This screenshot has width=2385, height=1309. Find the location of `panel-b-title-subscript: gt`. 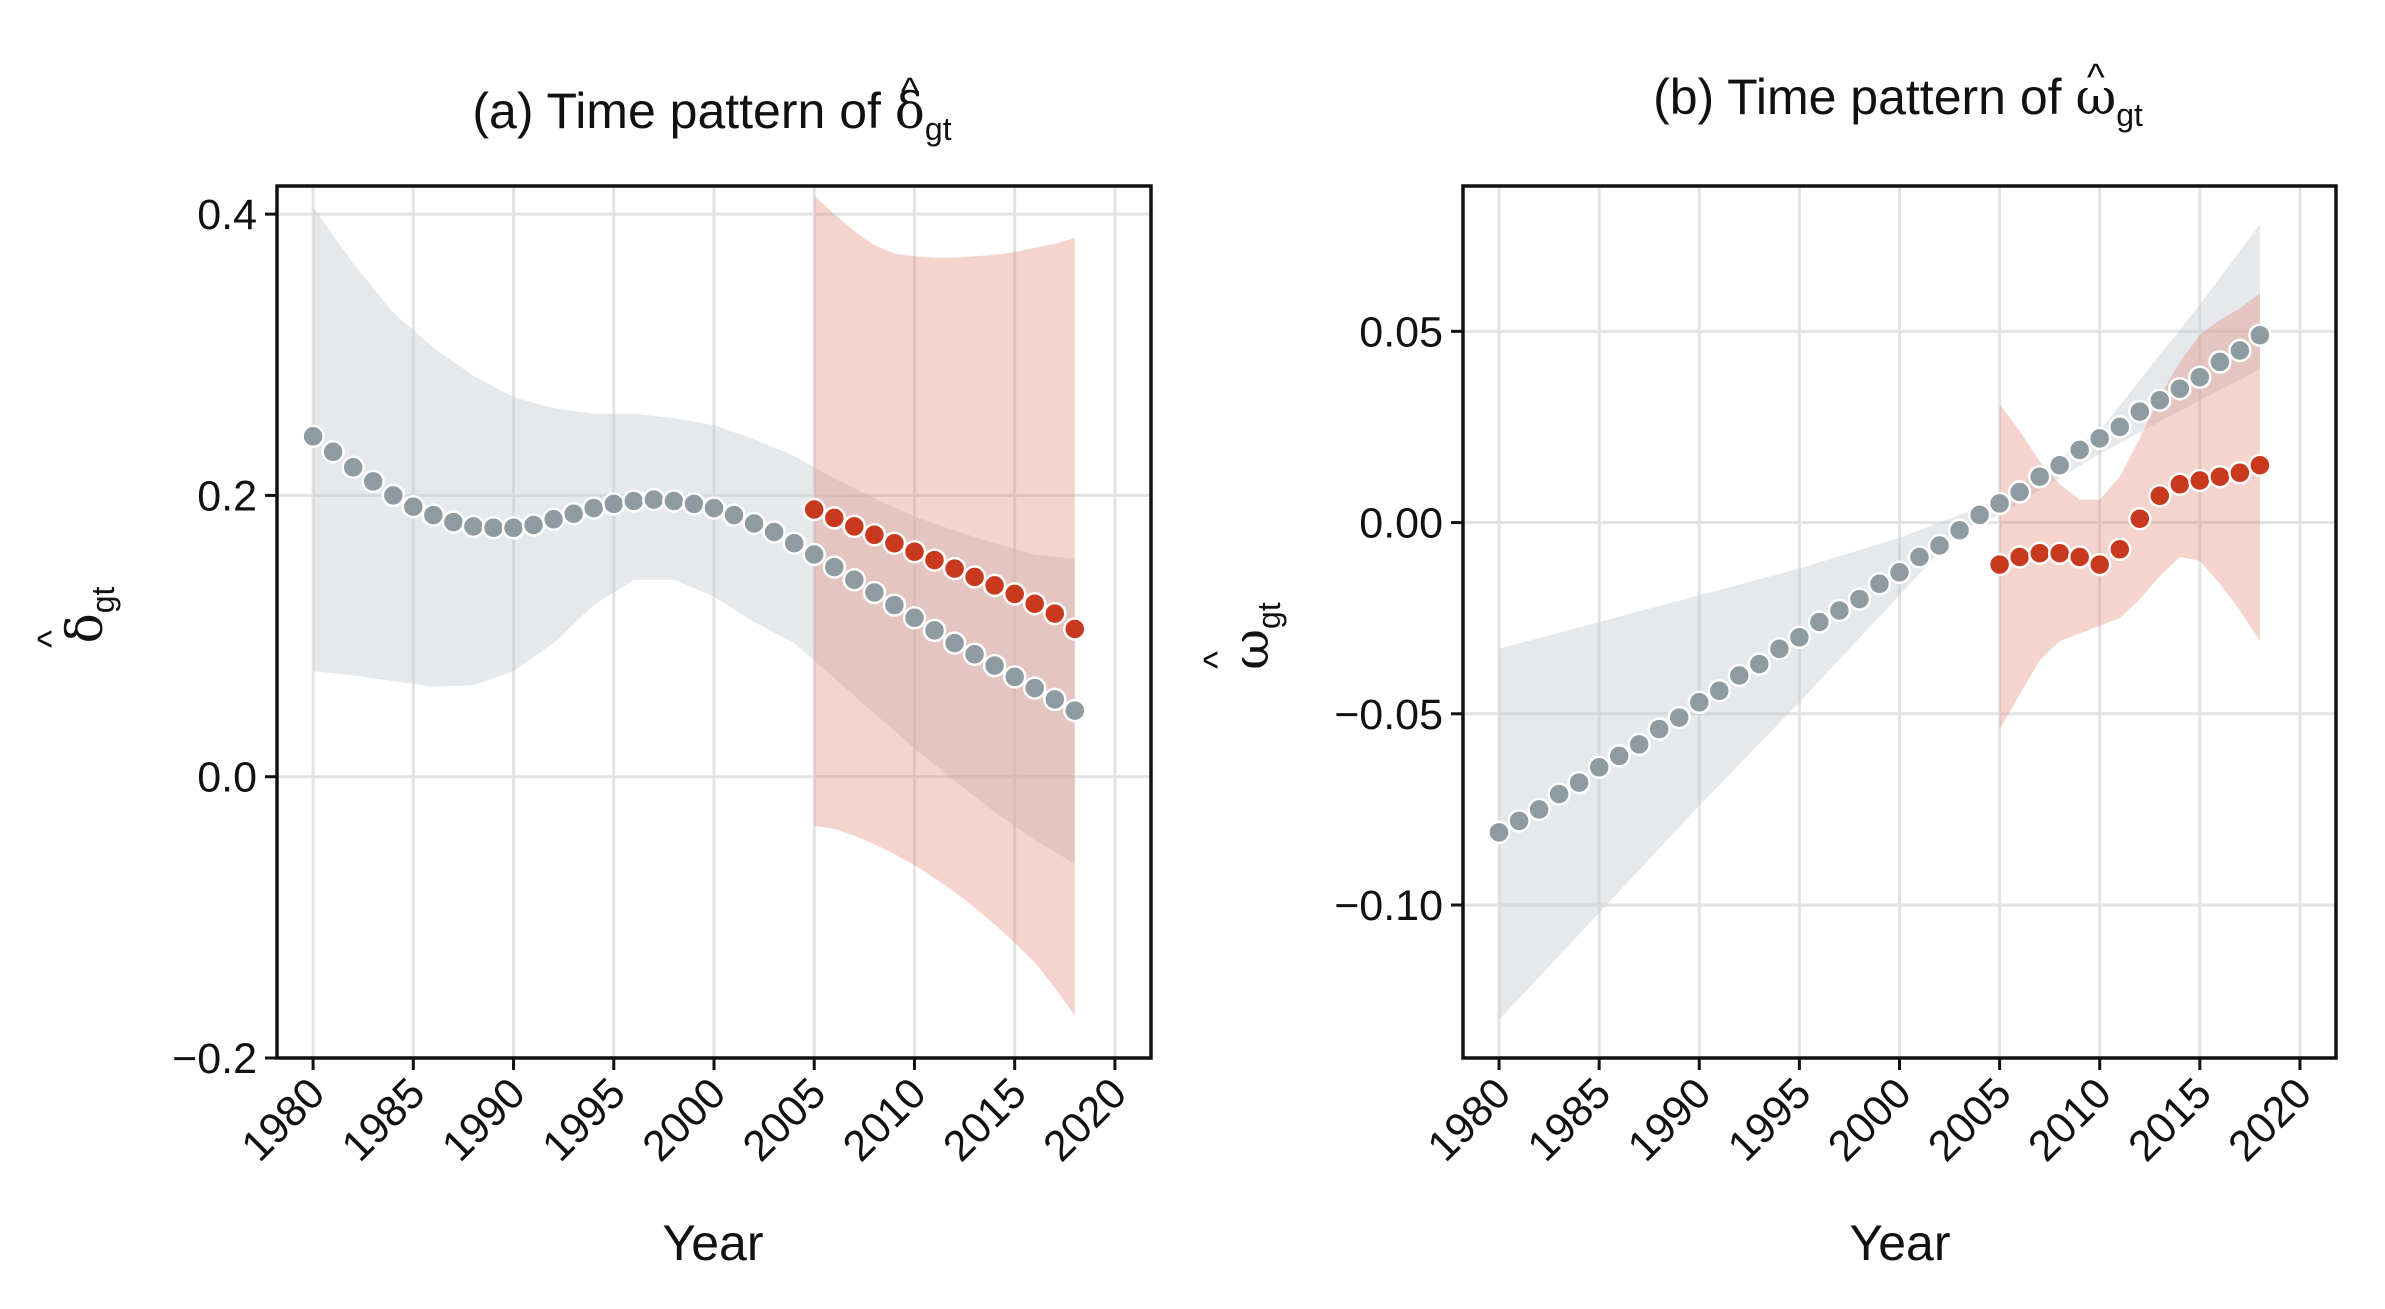

panel-b-title-subscript: gt is located at coordinates (2129, 115).